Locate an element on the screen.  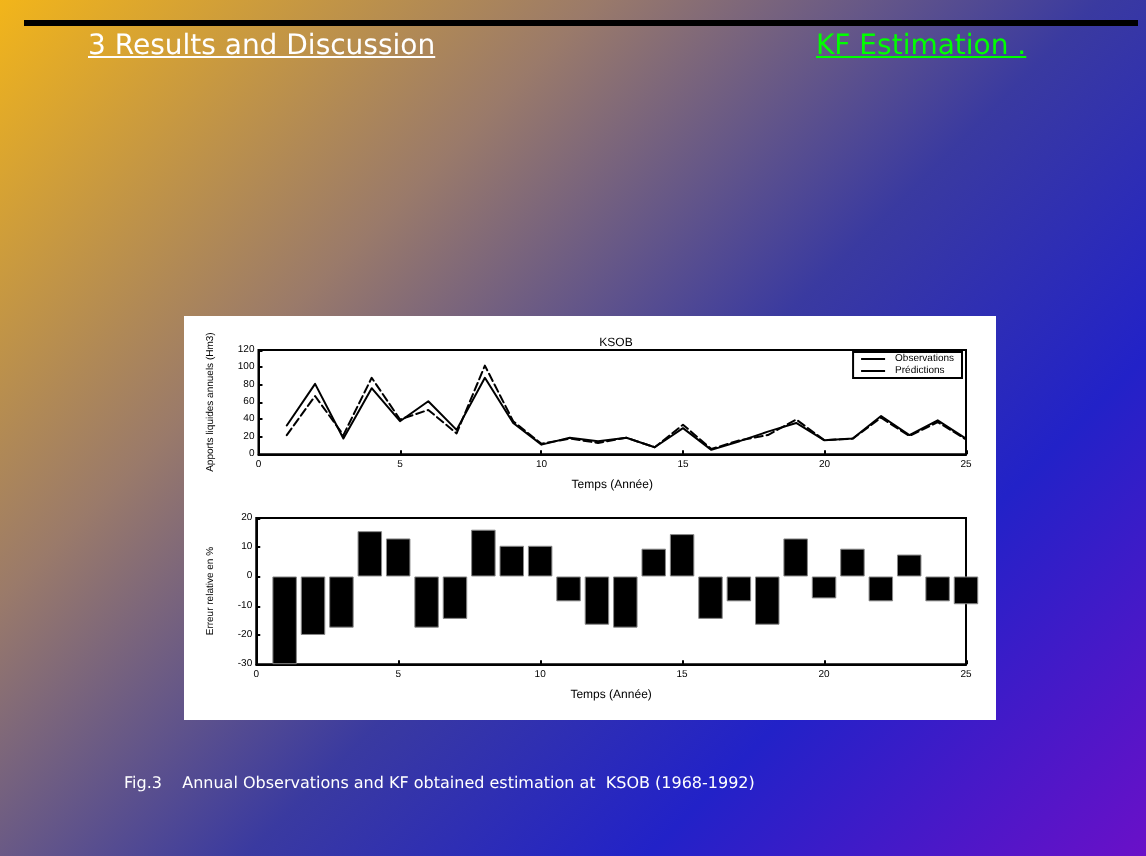
text: KF Estimation . is located at coordinates (921, 46).